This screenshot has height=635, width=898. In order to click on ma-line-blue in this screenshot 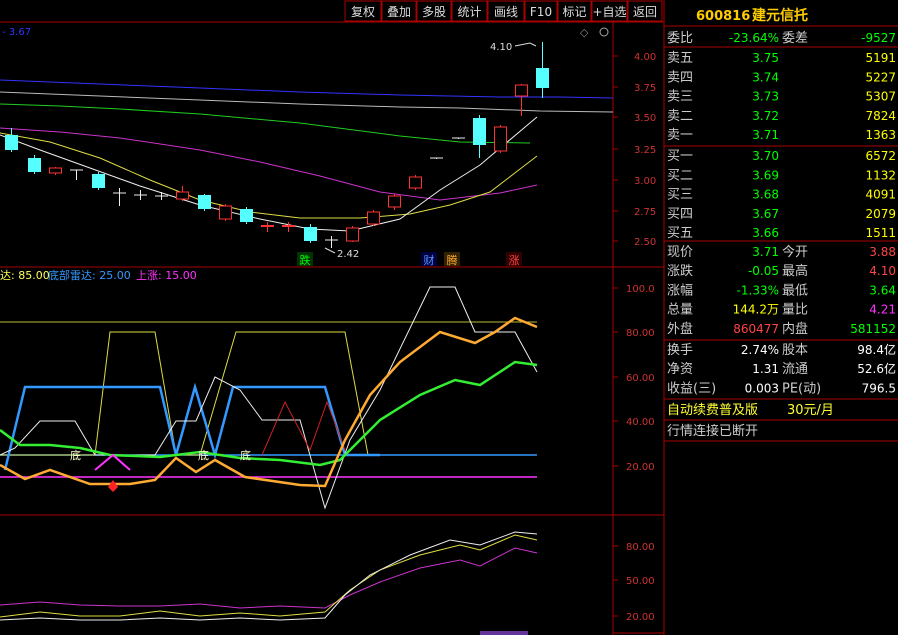, I will do `click(307, 89)`.